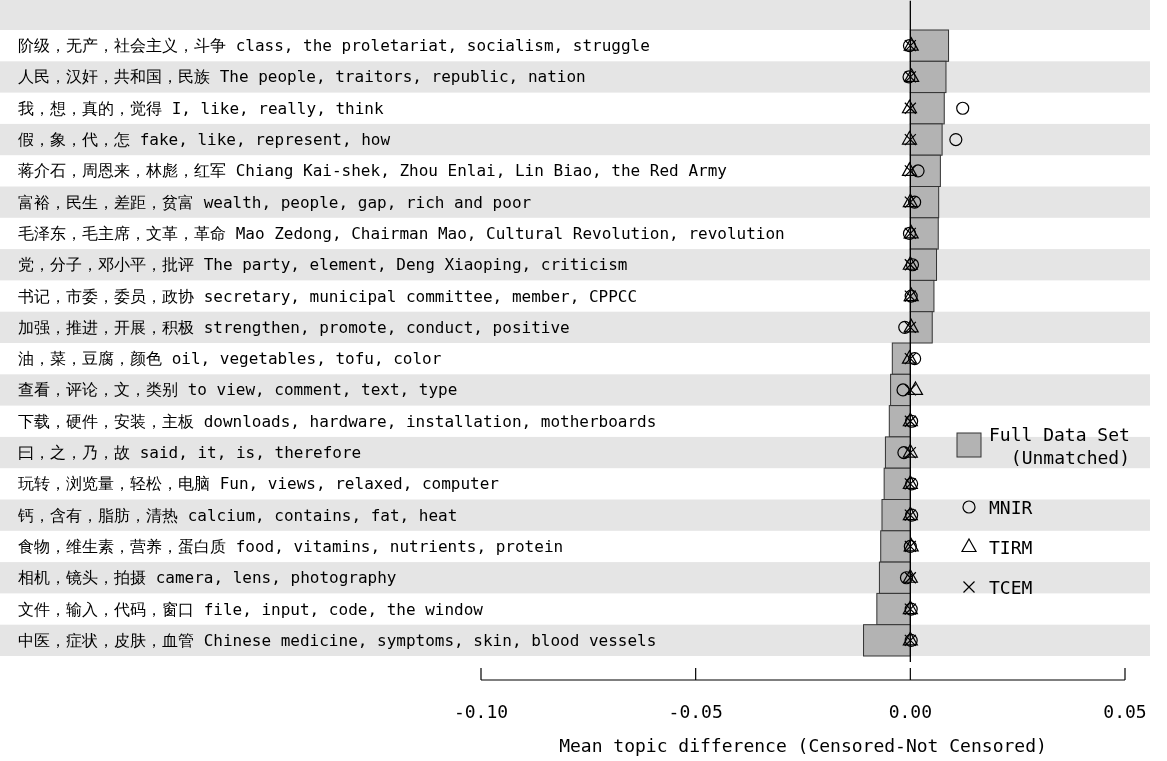 This screenshot has height=761, width=1167. What do you see at coordinates (251, 609) in the screenshot?
I see `y-tick-label: 文件，输入，代码，窗口 file, input, code, the window` at bounding box center [251, 609].